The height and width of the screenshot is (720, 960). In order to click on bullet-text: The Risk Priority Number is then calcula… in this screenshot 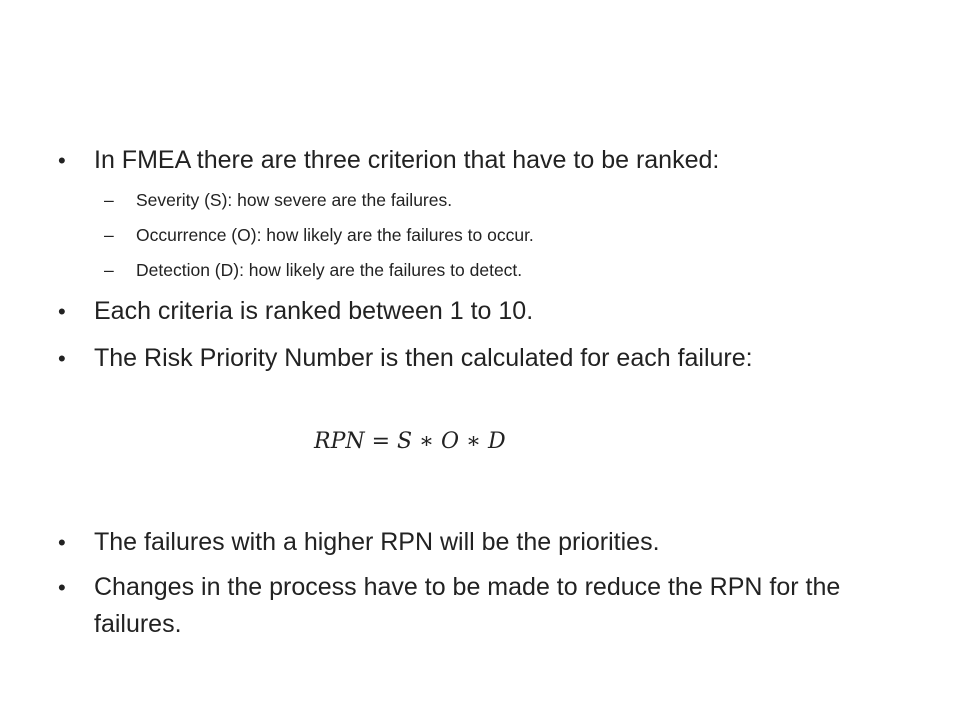, I will do `click(423, 358)`.